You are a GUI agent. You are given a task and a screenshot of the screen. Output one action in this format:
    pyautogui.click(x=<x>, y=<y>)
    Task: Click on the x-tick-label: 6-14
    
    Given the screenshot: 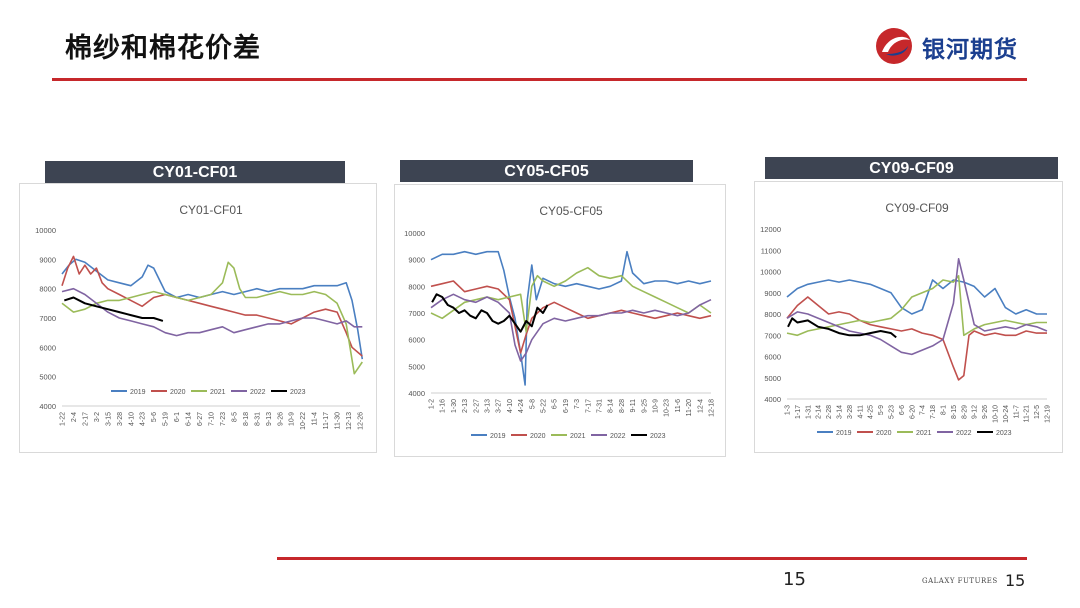 What is the action you would take?
    pyautogui.click(x=189, y=419)
    